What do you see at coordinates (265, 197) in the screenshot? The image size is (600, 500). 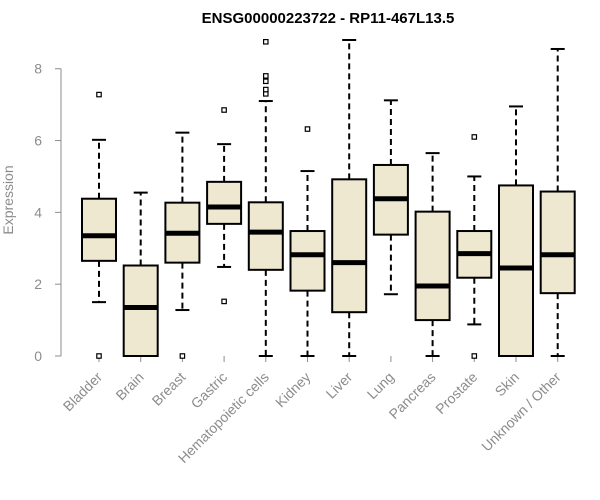 I see `box-hematopoietic-cells` at bounding box center [265, 197].